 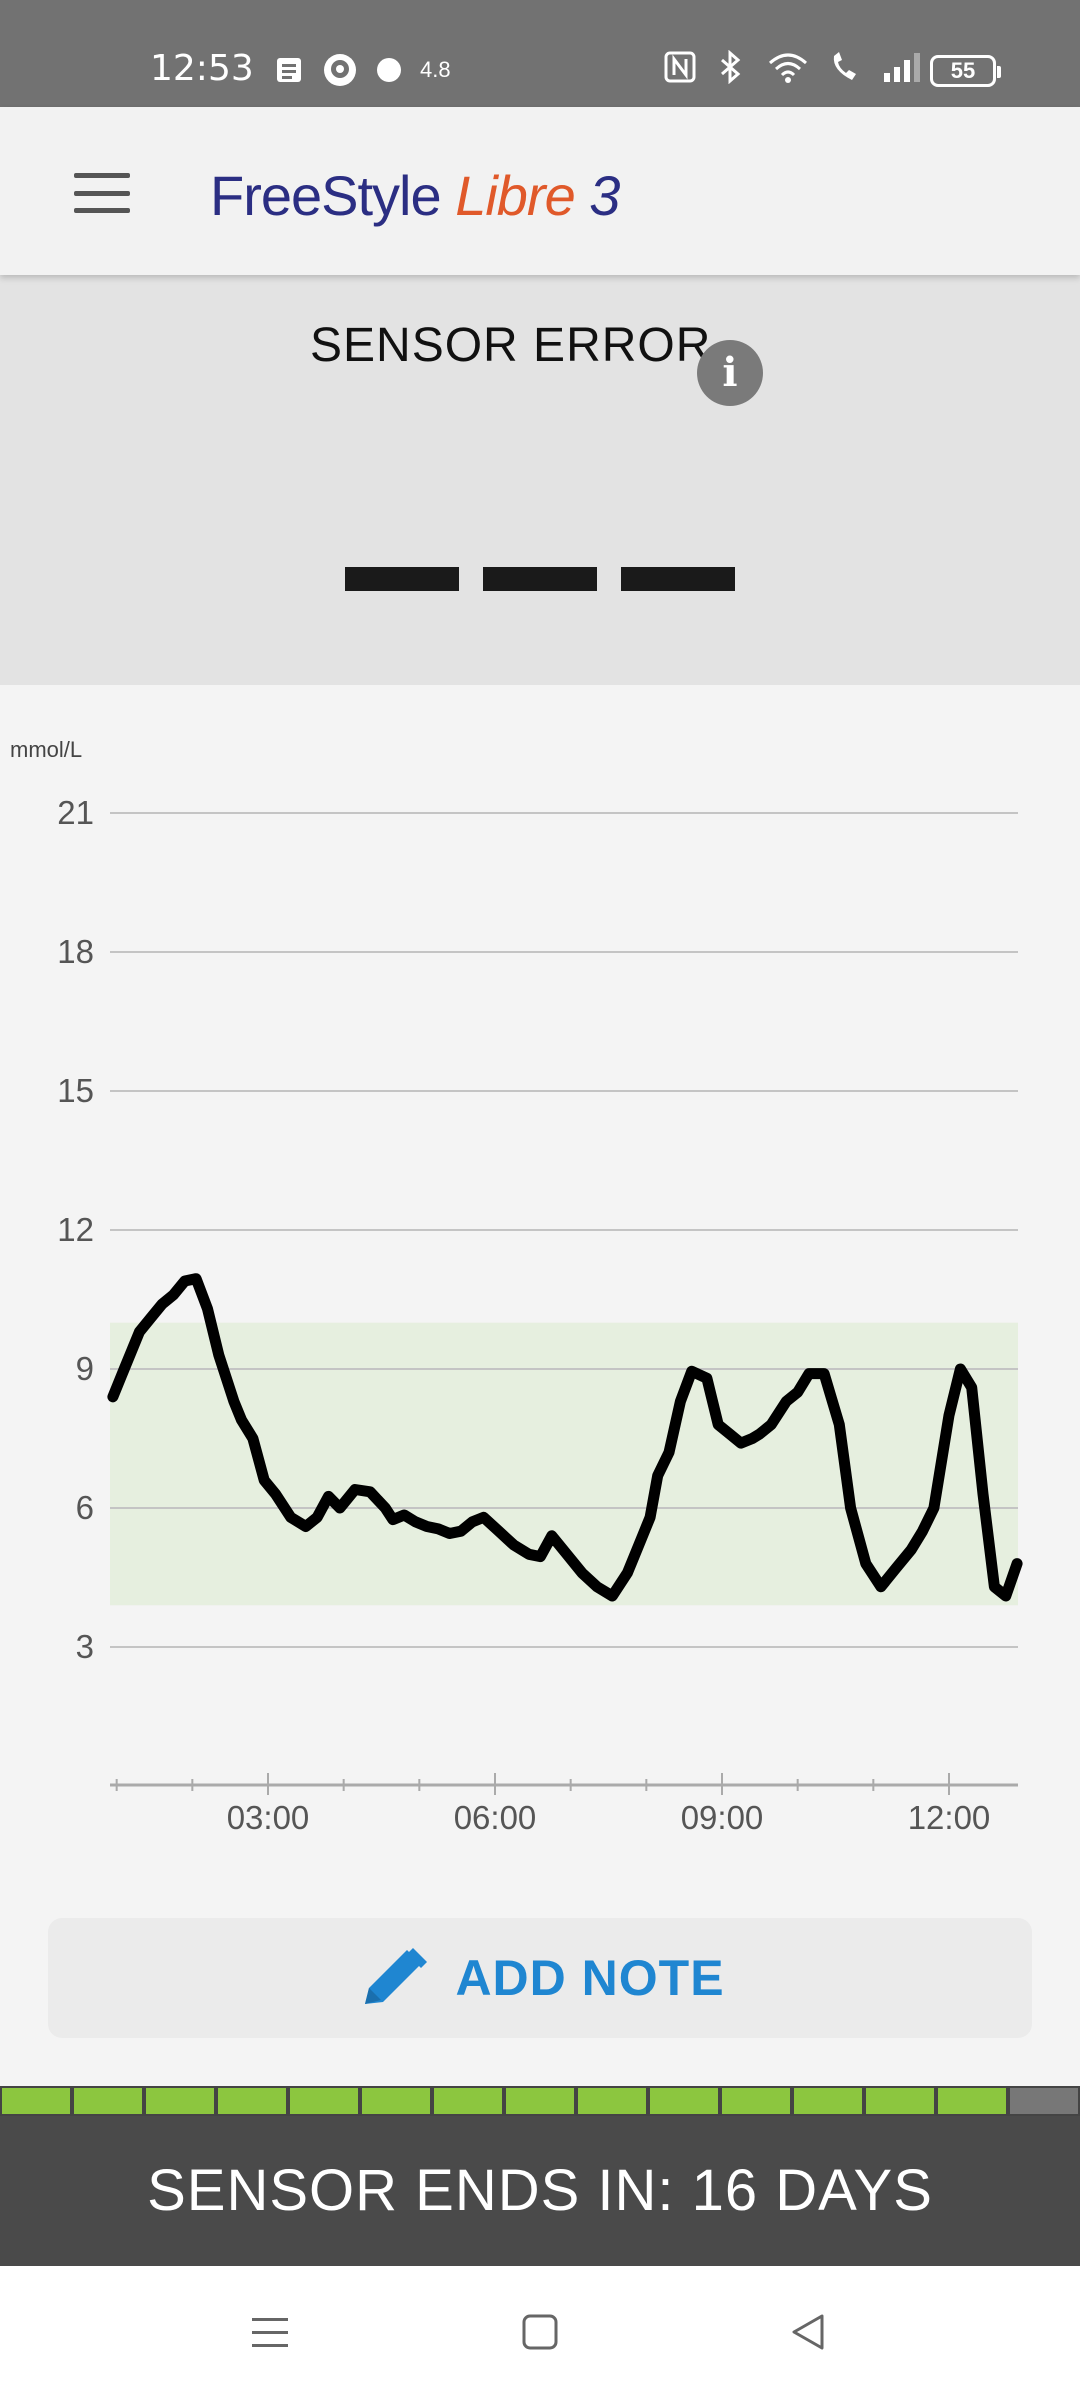 I want to click on x-tick-label: 06:00, so click(x=495, y=1817).